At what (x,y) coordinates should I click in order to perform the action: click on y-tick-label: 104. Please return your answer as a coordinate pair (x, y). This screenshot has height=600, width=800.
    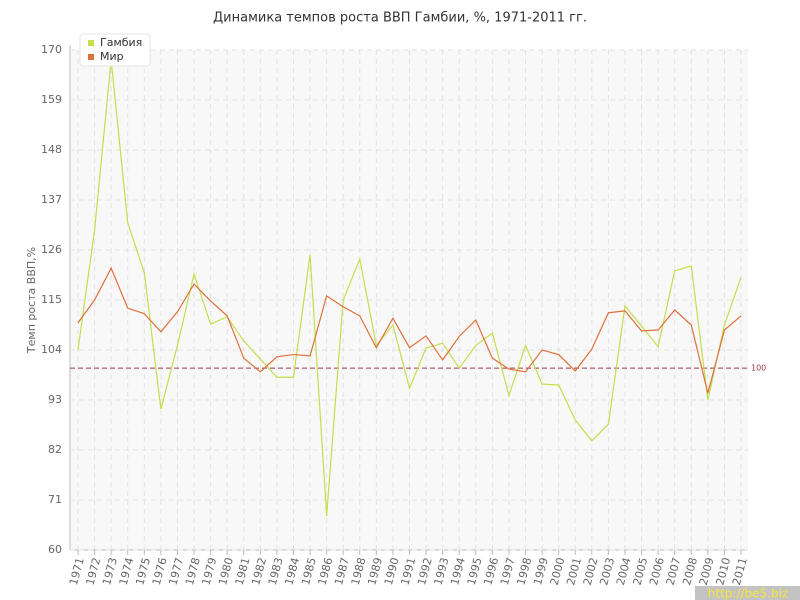
    Looking at the image, I should click on (51, 349).